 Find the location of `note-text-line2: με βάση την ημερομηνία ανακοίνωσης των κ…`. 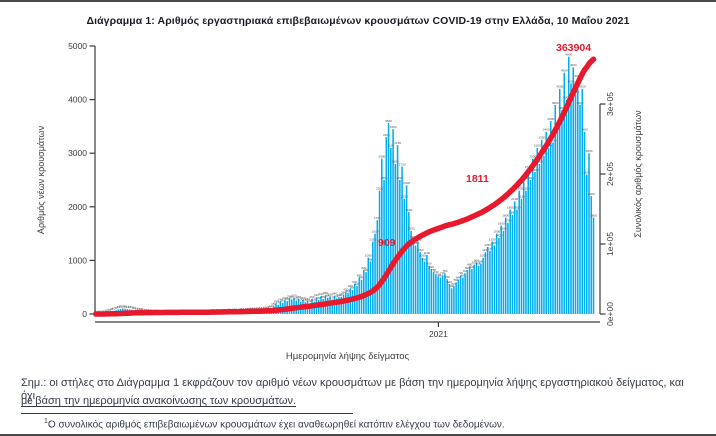

note-text-line2: με βάση την ημερομηνία ανακοίνωσης των κ… is located at coordinates (159, 401).